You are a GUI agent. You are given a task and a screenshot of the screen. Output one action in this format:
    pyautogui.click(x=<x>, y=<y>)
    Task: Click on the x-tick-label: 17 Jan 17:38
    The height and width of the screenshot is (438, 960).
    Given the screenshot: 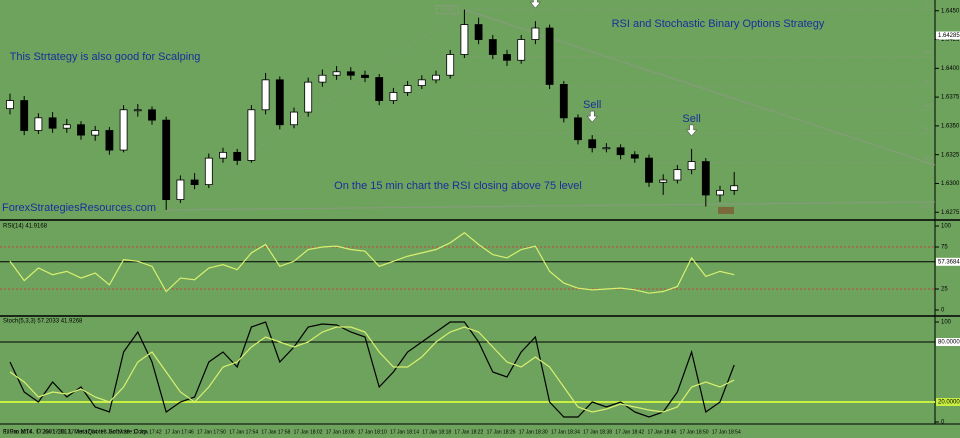 What is the action you would take?
    pyautogui.click(x=115, y=432)
    